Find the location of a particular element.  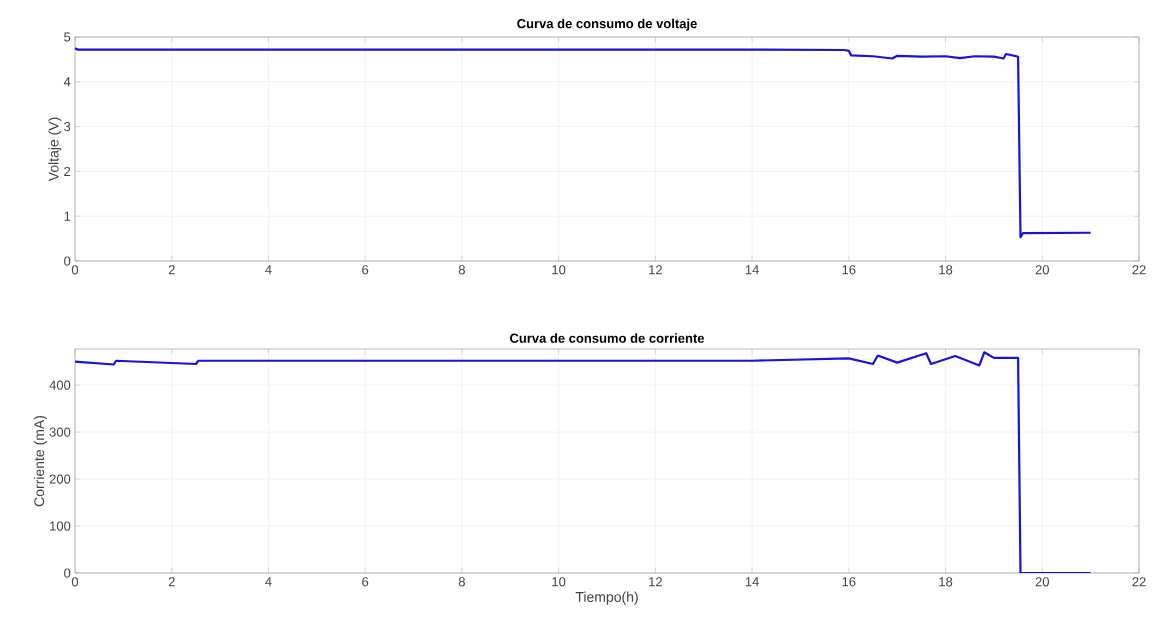

y-tick-label: 400 is located at coordinates (60, 385).